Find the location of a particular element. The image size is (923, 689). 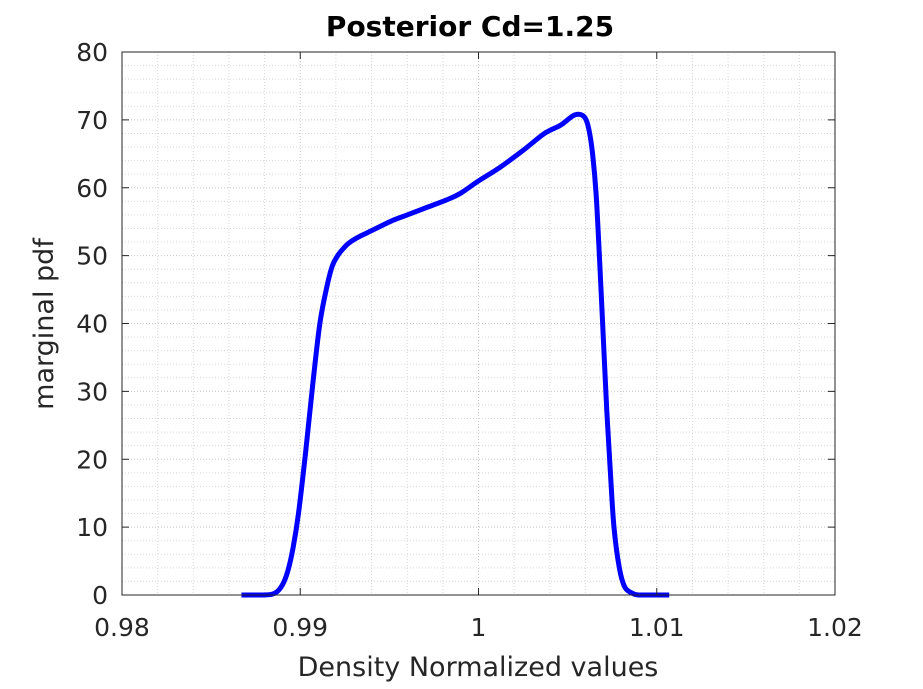

y-tick-label: 80 is located at coordinates (92, 52).